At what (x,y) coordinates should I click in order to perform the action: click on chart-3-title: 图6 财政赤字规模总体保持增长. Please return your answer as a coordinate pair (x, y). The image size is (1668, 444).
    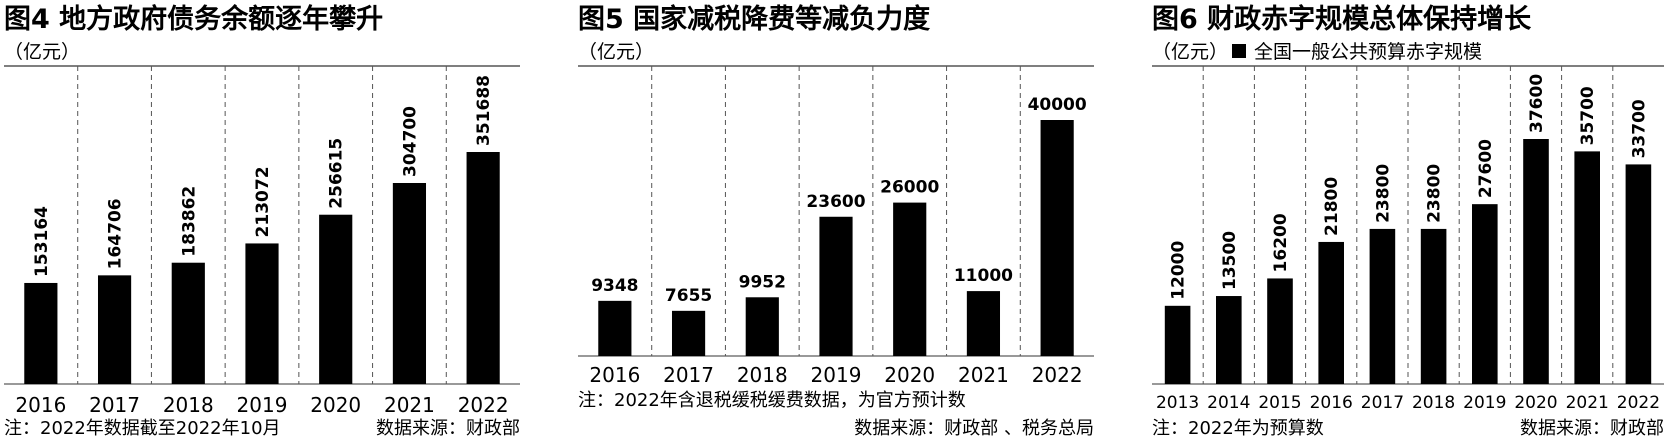
    Looking at the image, I should click on (1342, 19).